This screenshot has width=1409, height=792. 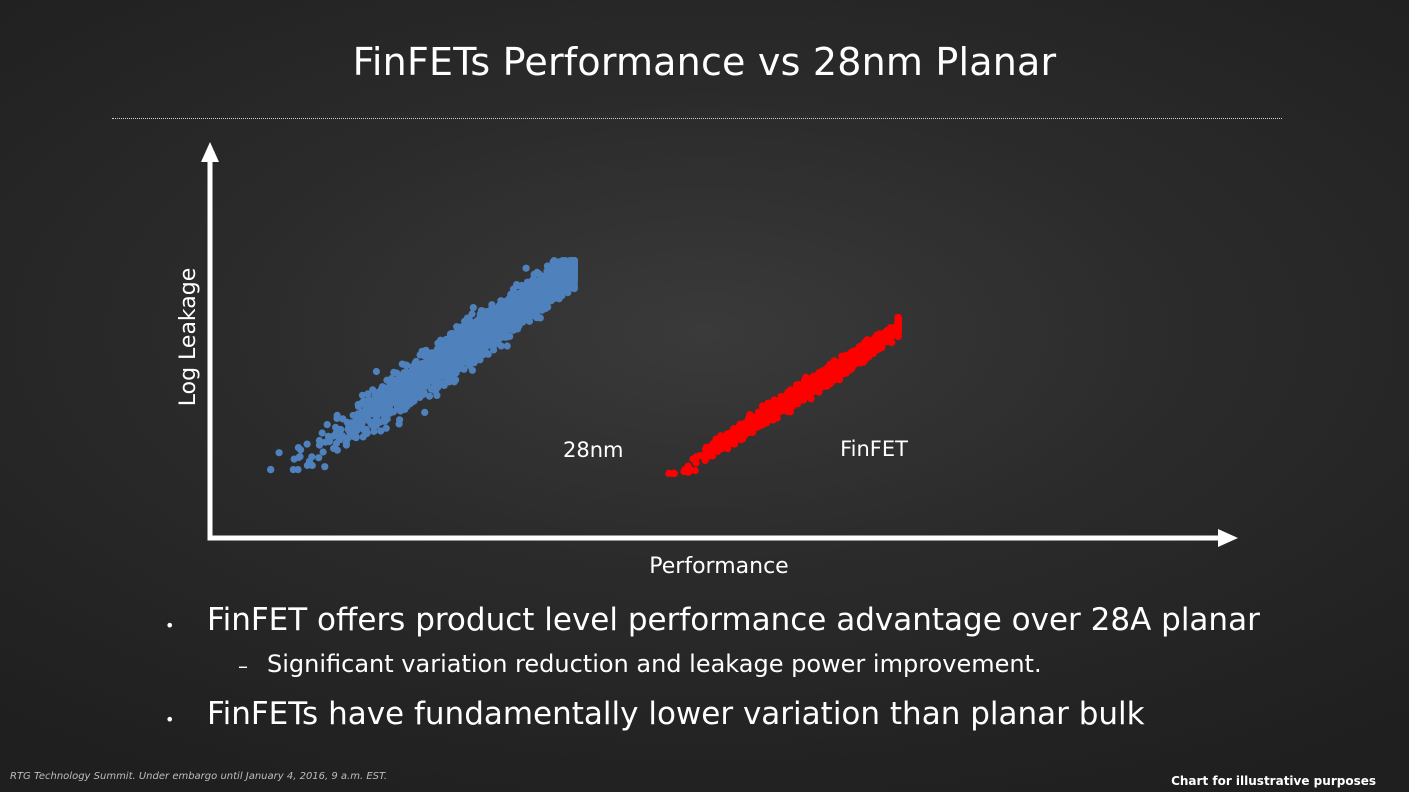 I want to click on title-divider, so click(x=697, y=118).